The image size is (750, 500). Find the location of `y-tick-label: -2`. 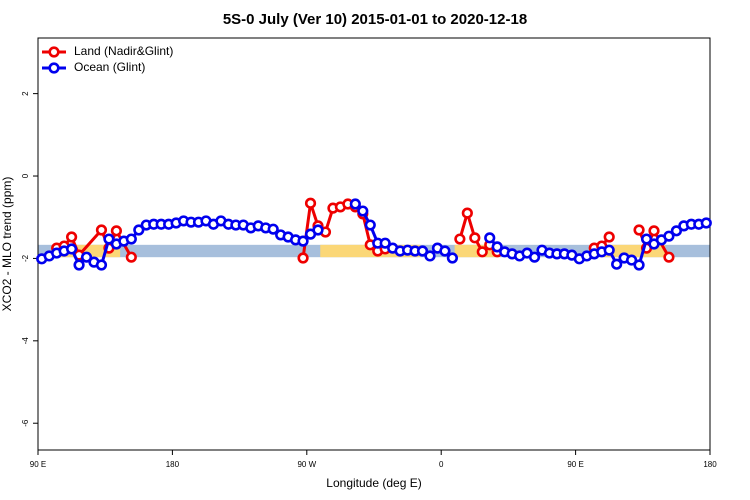

y-tick-label: -2 is located at coordinates (25, 258).